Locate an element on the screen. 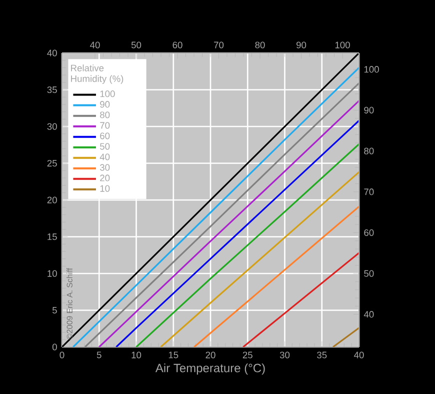 The image size is (435, 394). x-tick-label: 20 is located at coordinates (211, 355).